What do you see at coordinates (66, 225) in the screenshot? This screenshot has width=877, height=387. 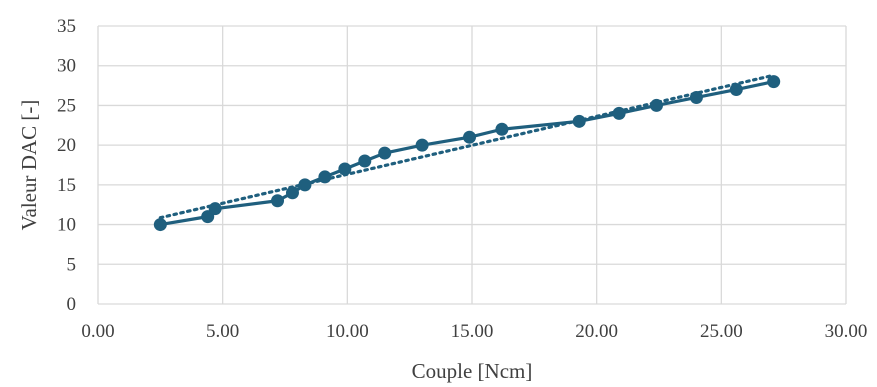 I see `y-tick-label: 10` at bounding box center [66, 225].